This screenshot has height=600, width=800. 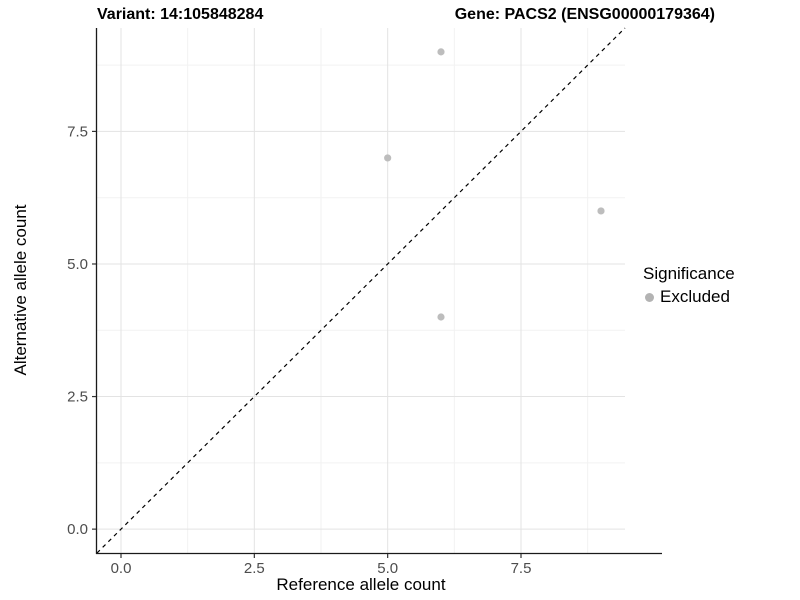 I want to click on x-tick-label: 0.0, so click(x=121, y=568).